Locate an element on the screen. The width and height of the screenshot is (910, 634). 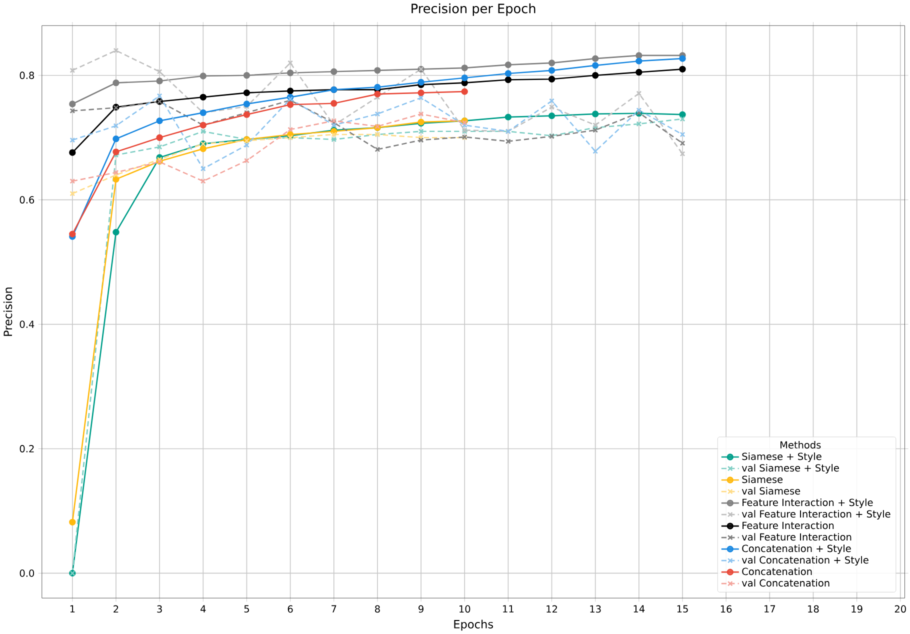
x-axis-title: Epochs is located at coordinates (473, 625).